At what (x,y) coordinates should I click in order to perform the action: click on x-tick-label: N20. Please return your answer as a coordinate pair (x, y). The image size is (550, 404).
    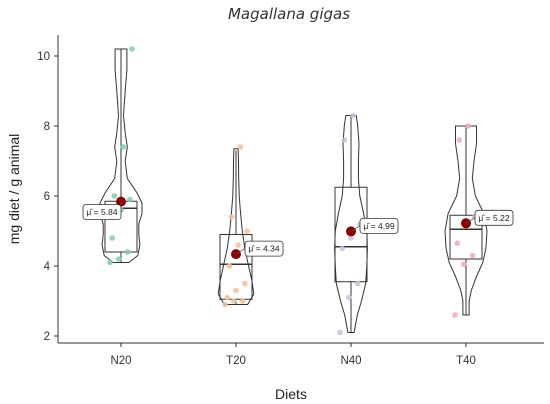
    Looking at the image, I should click on (120, 361).